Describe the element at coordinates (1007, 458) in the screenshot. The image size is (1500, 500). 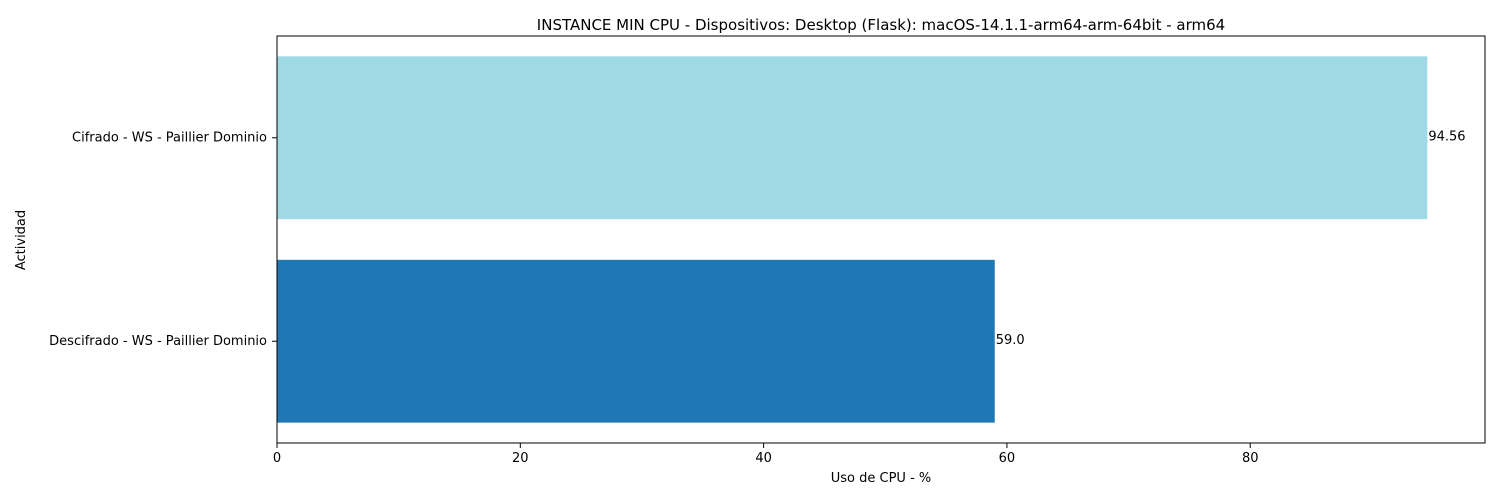
I see `x-tick-label: 60` at that location.